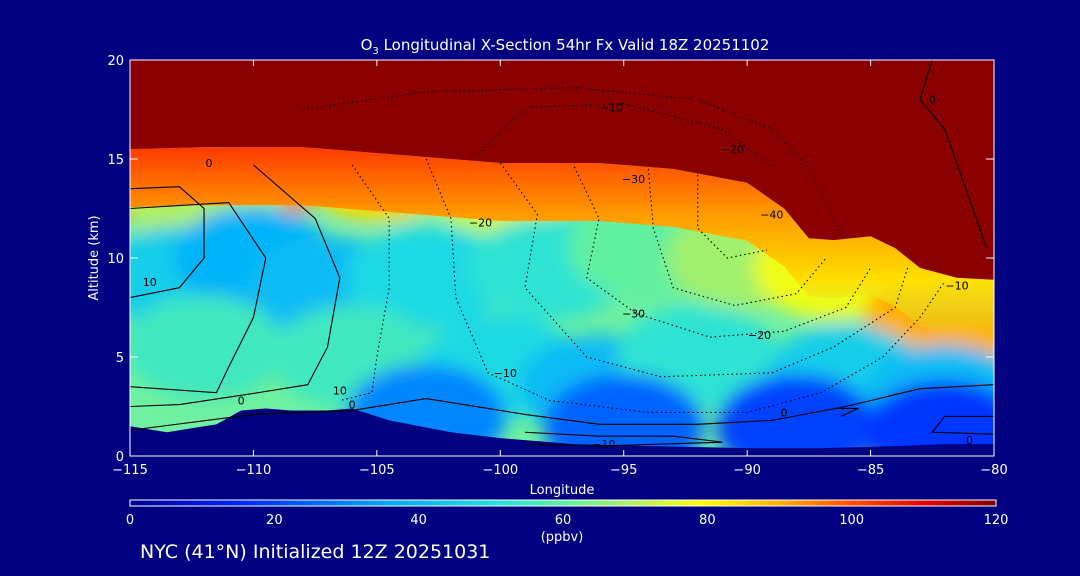  Describe the element at coordinates (563, 520) in the screenshot. I see `colorbar-tick-label: 60` at that location.